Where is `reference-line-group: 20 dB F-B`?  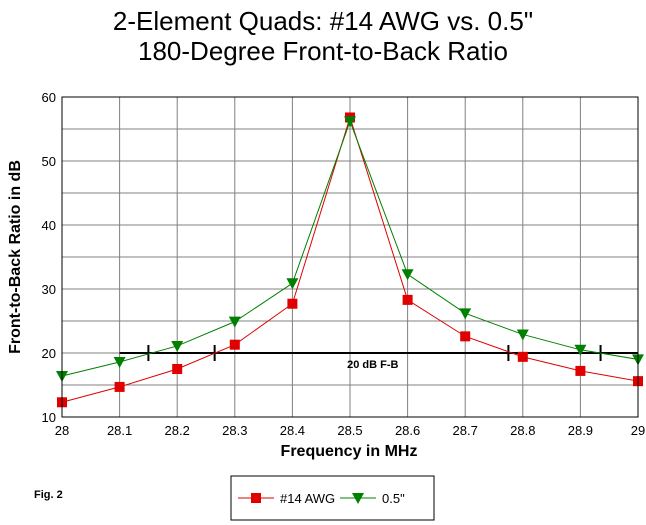
reference-line-group: 20 dB F-B is located at coordinates (378, 358).